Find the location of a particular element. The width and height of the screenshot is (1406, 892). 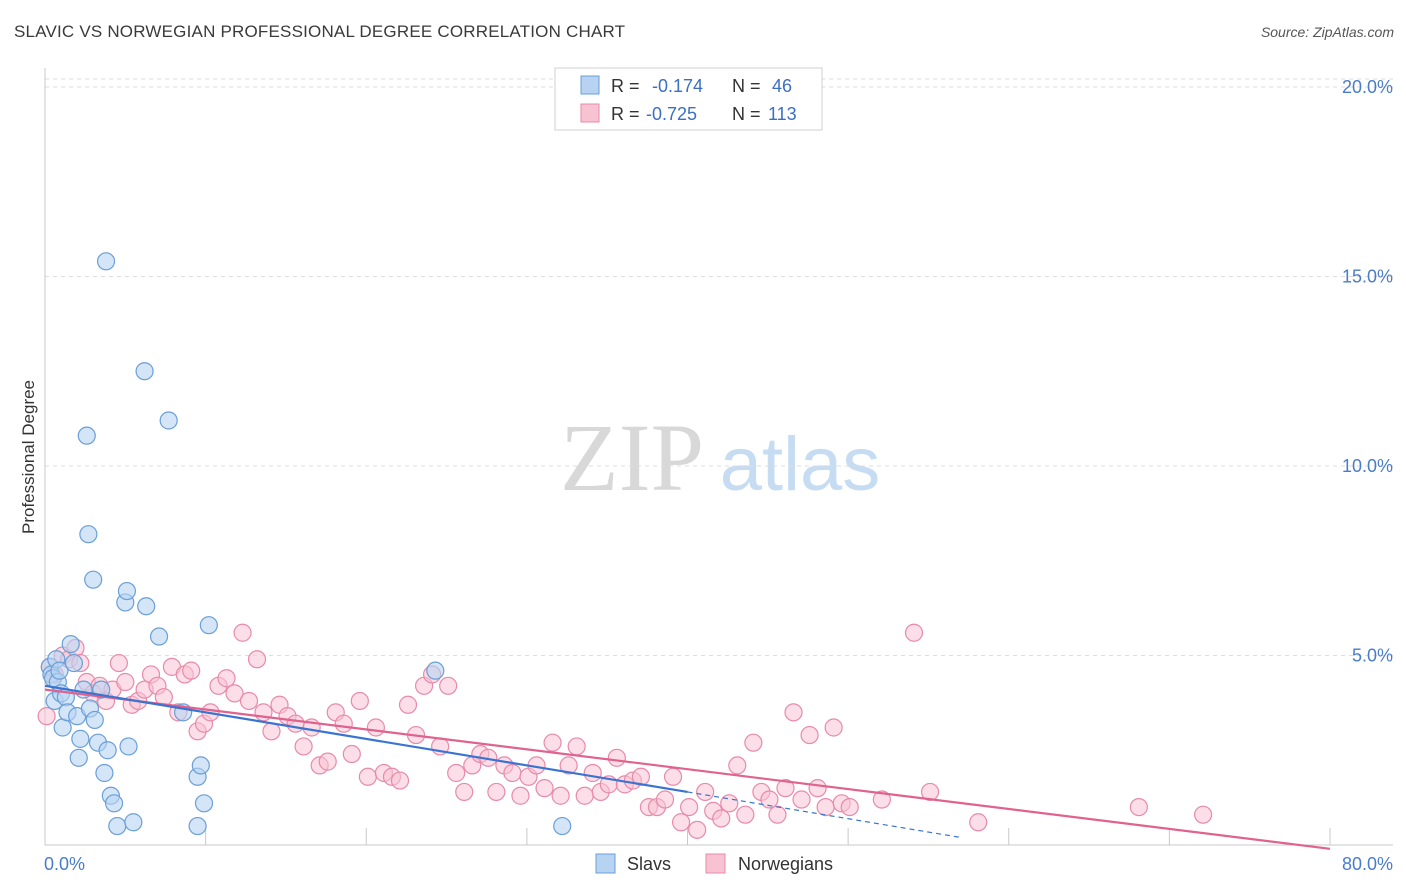

legend-norw-n-value: 113 is located at coordinates (782, 114).